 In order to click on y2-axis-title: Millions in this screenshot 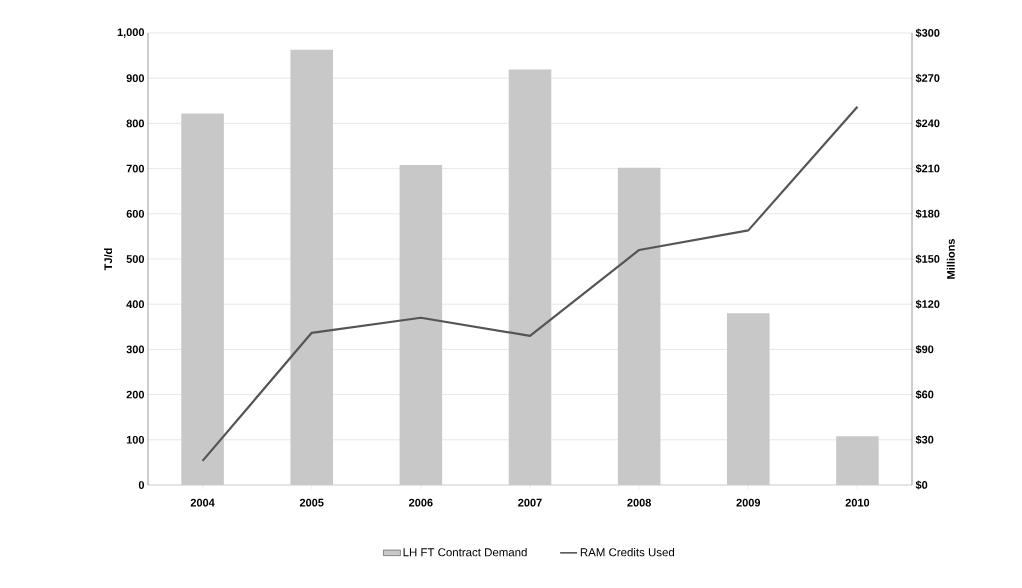, I will do `click(950, 259)`.